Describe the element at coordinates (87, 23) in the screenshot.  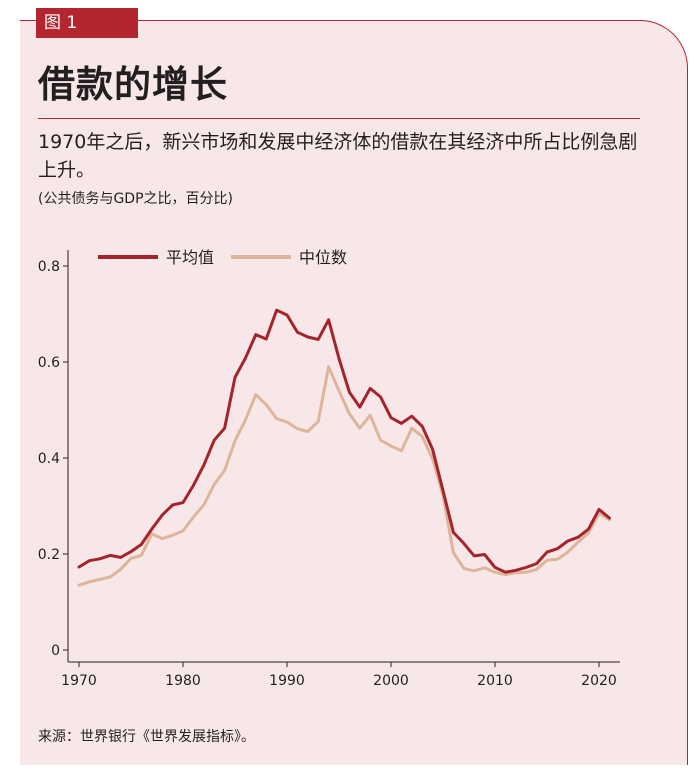
I see `figure-label: 图 1` at that location.